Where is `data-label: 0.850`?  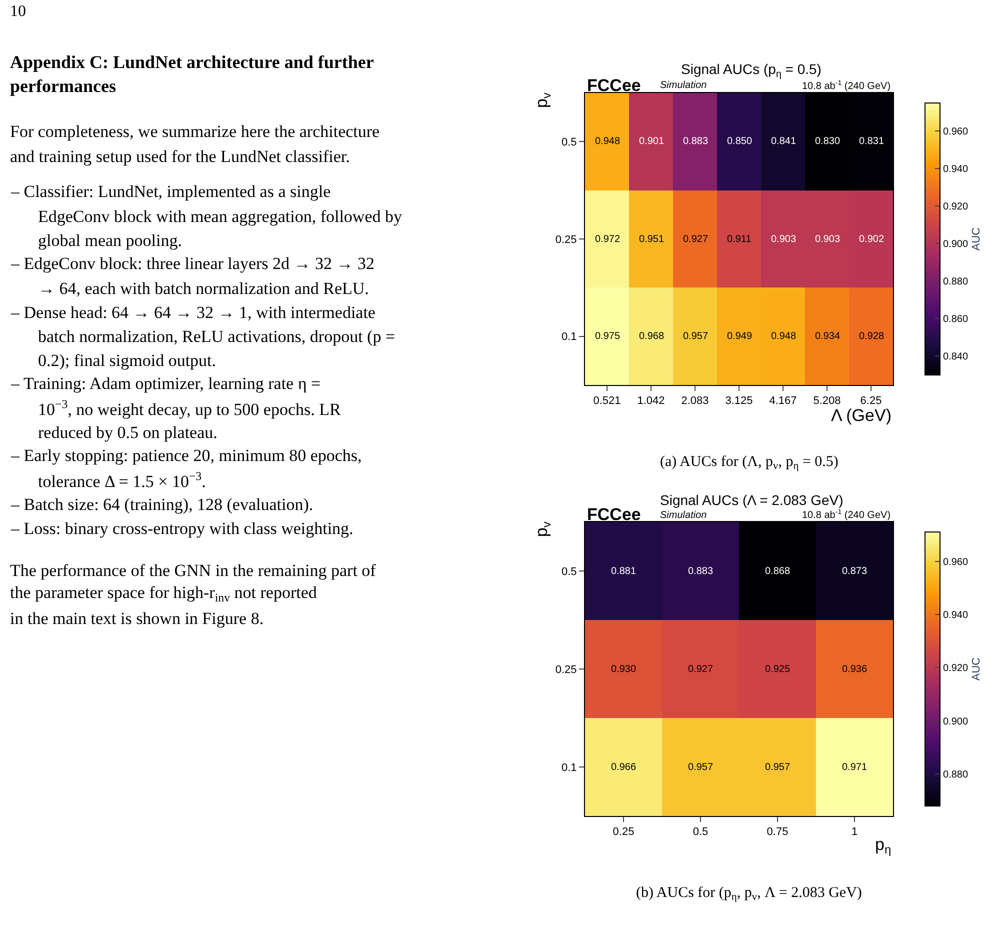 data-label: 0.850 is located at coordinates (739, 141).